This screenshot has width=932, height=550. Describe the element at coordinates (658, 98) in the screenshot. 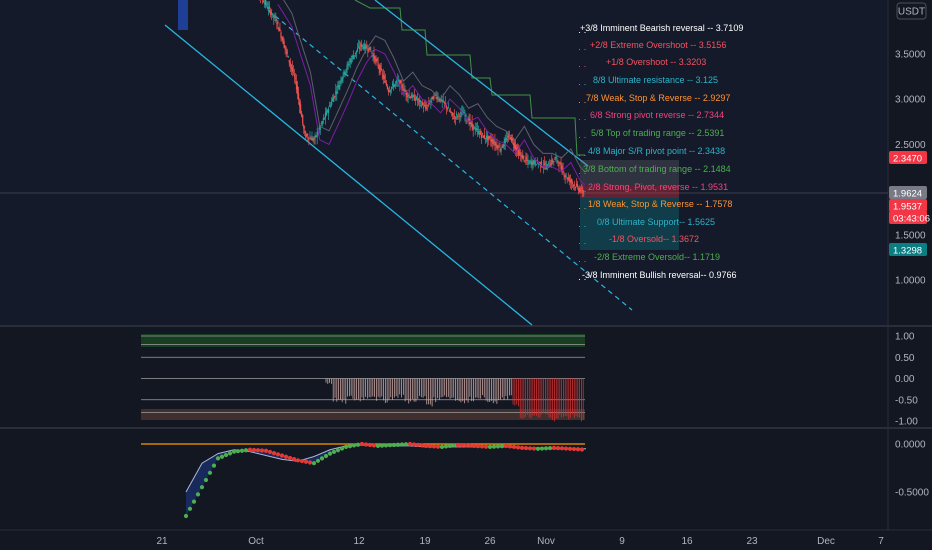

I see `murrey-level-label: 7/8 Weak, Stop & Reverse -- 2.9297` at that location.